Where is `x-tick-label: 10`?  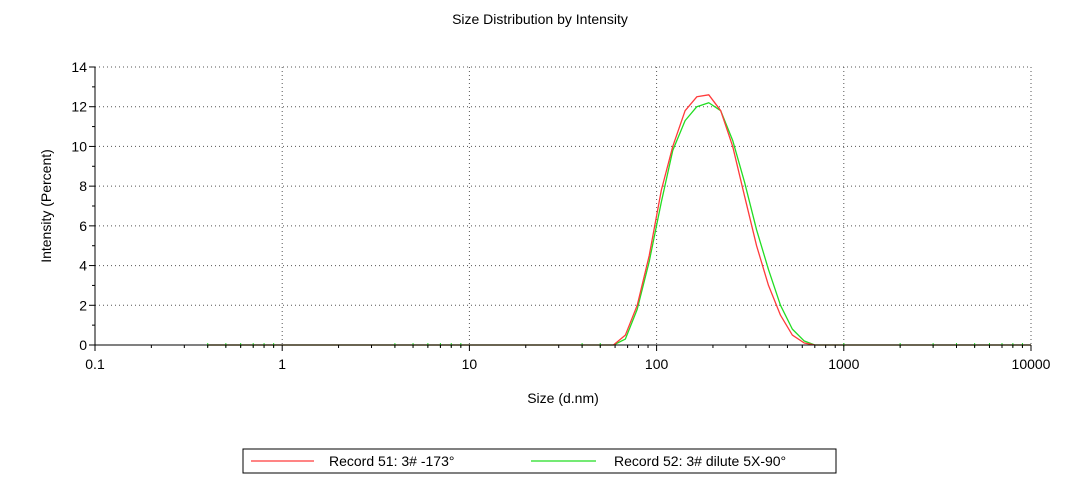 x-tick-label: 10 is located at coordinates (470, 364).